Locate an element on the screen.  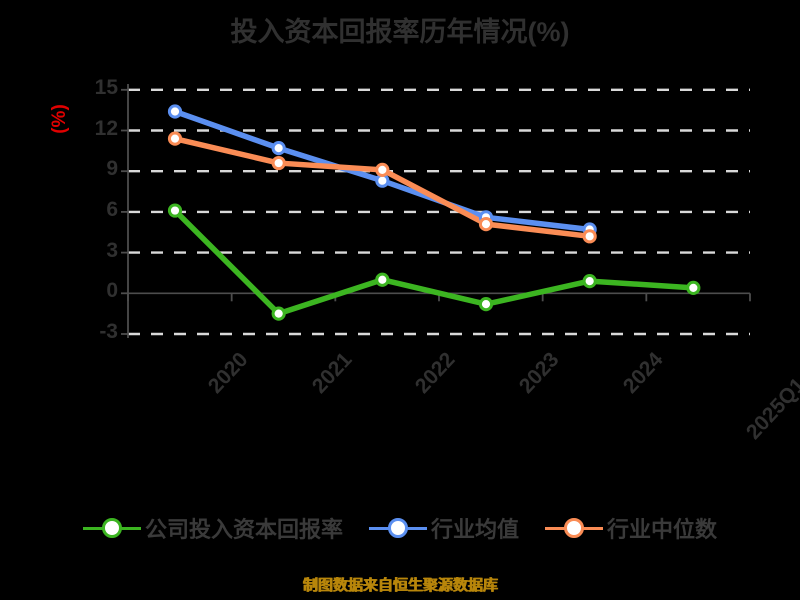
y-tick-label: -3 is located at coordinates (108, 331).